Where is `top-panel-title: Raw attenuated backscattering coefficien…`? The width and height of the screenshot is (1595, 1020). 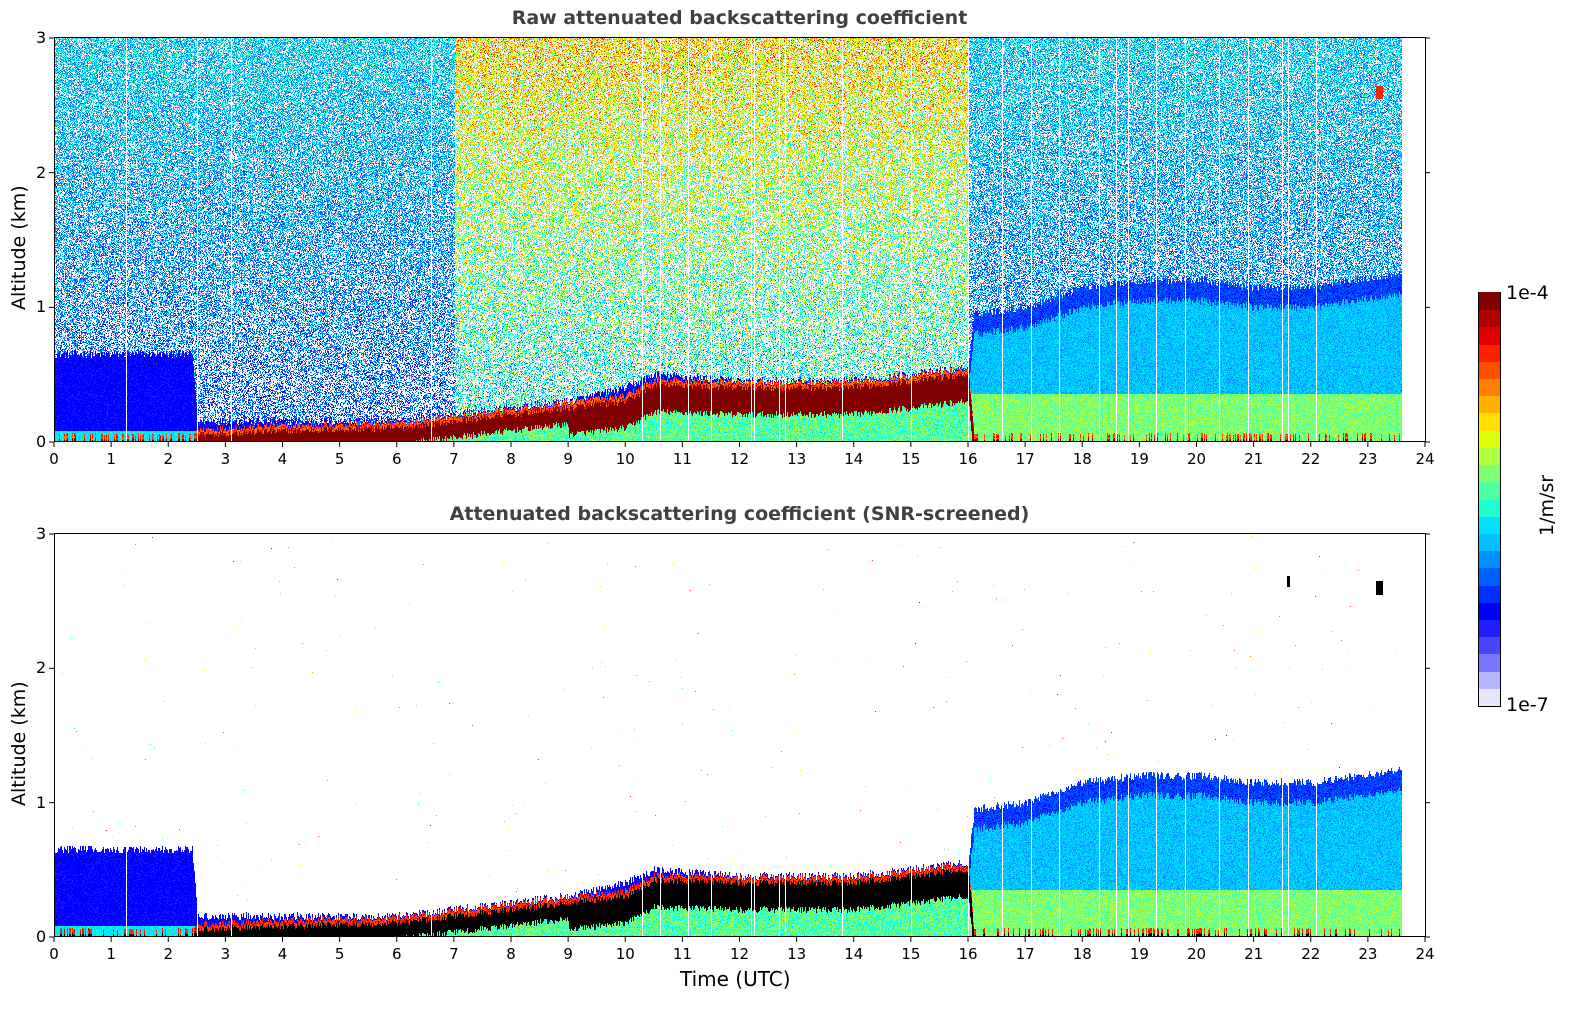
top-panel-title: Raw attenuated backscattering coefficien… is located at coordinates (739, 18).